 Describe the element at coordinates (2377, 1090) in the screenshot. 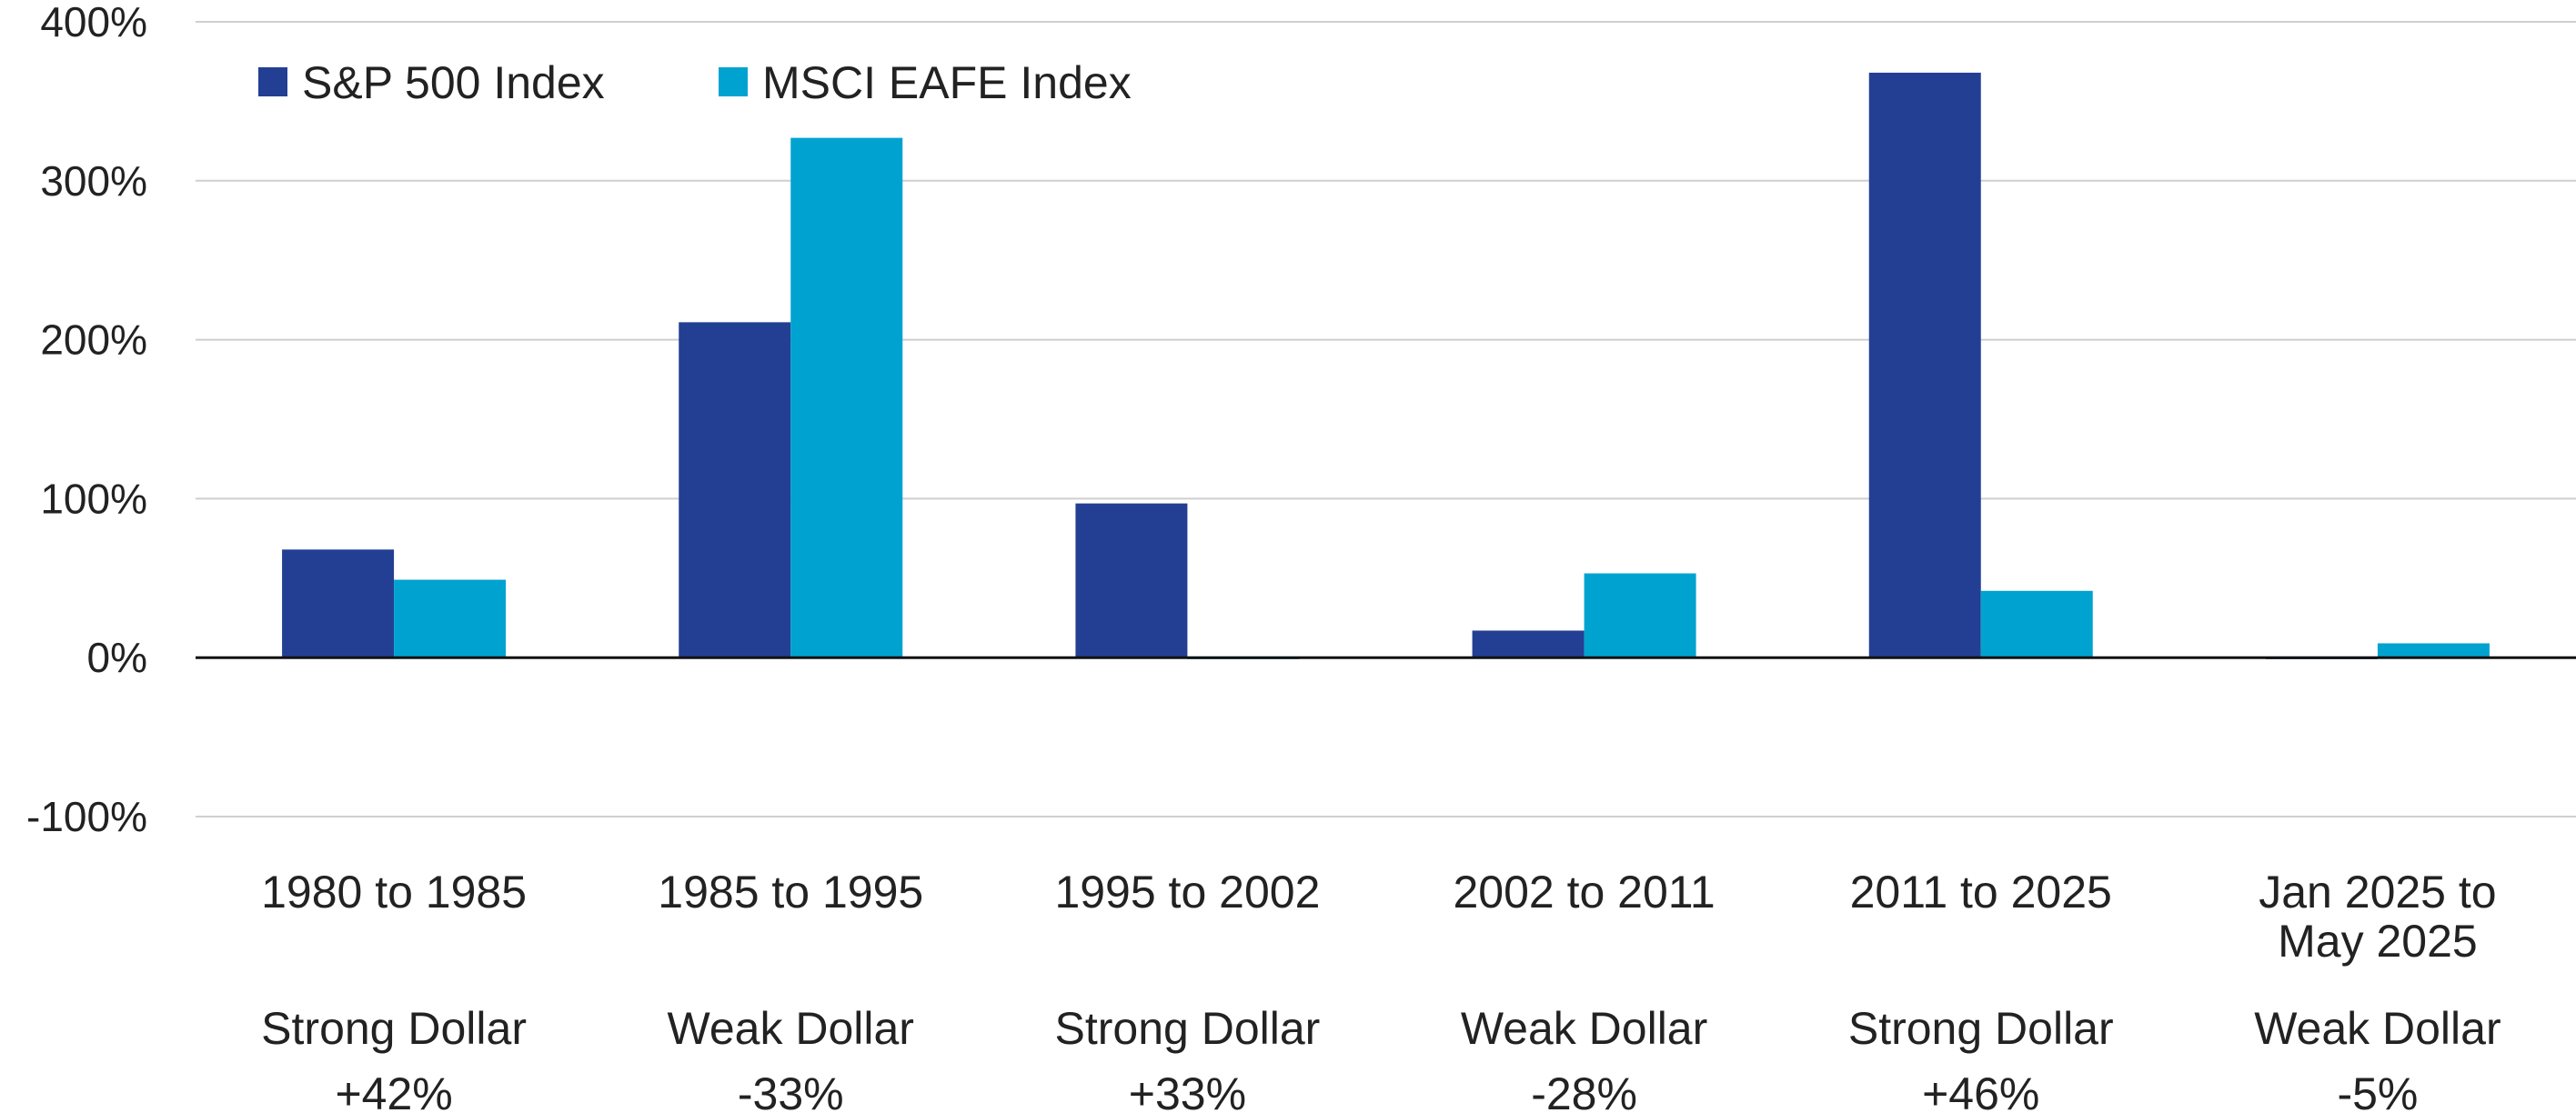

I see `category-label: -5%` at that location.